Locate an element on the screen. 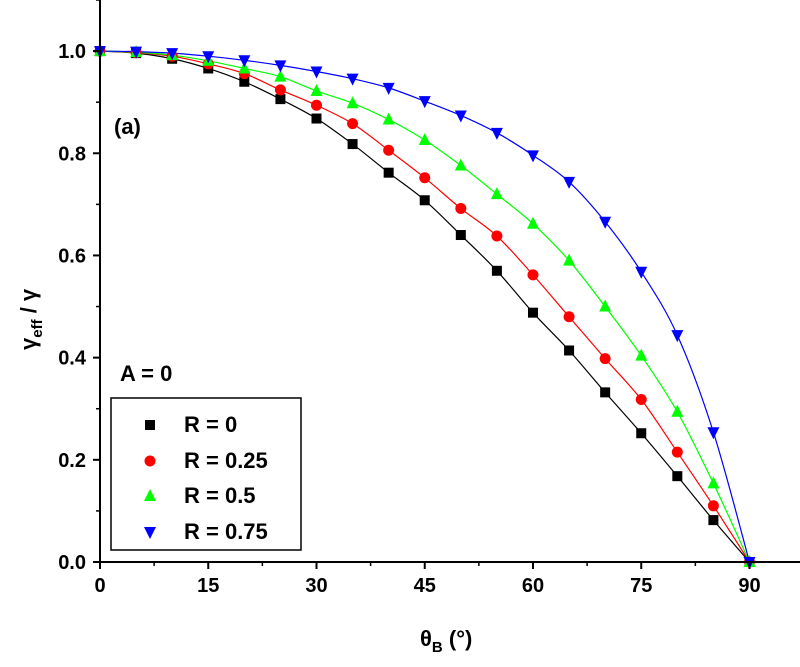 This screenshot has width=800, height=667. x-axis-title-sub: B is located at coordinates (437, 647).